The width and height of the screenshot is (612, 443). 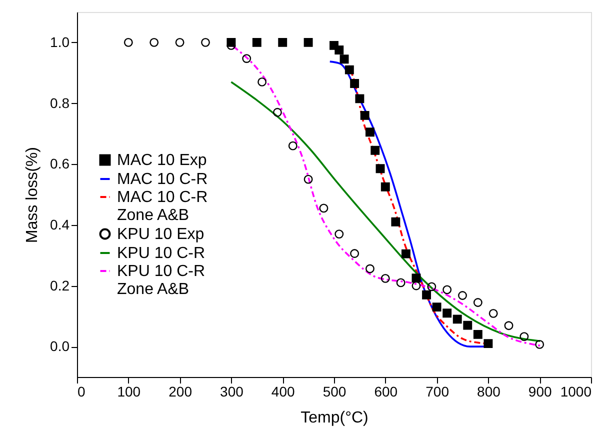 I want to click on legend-label: KPU 10 C-R, so click(x=161, y=253).